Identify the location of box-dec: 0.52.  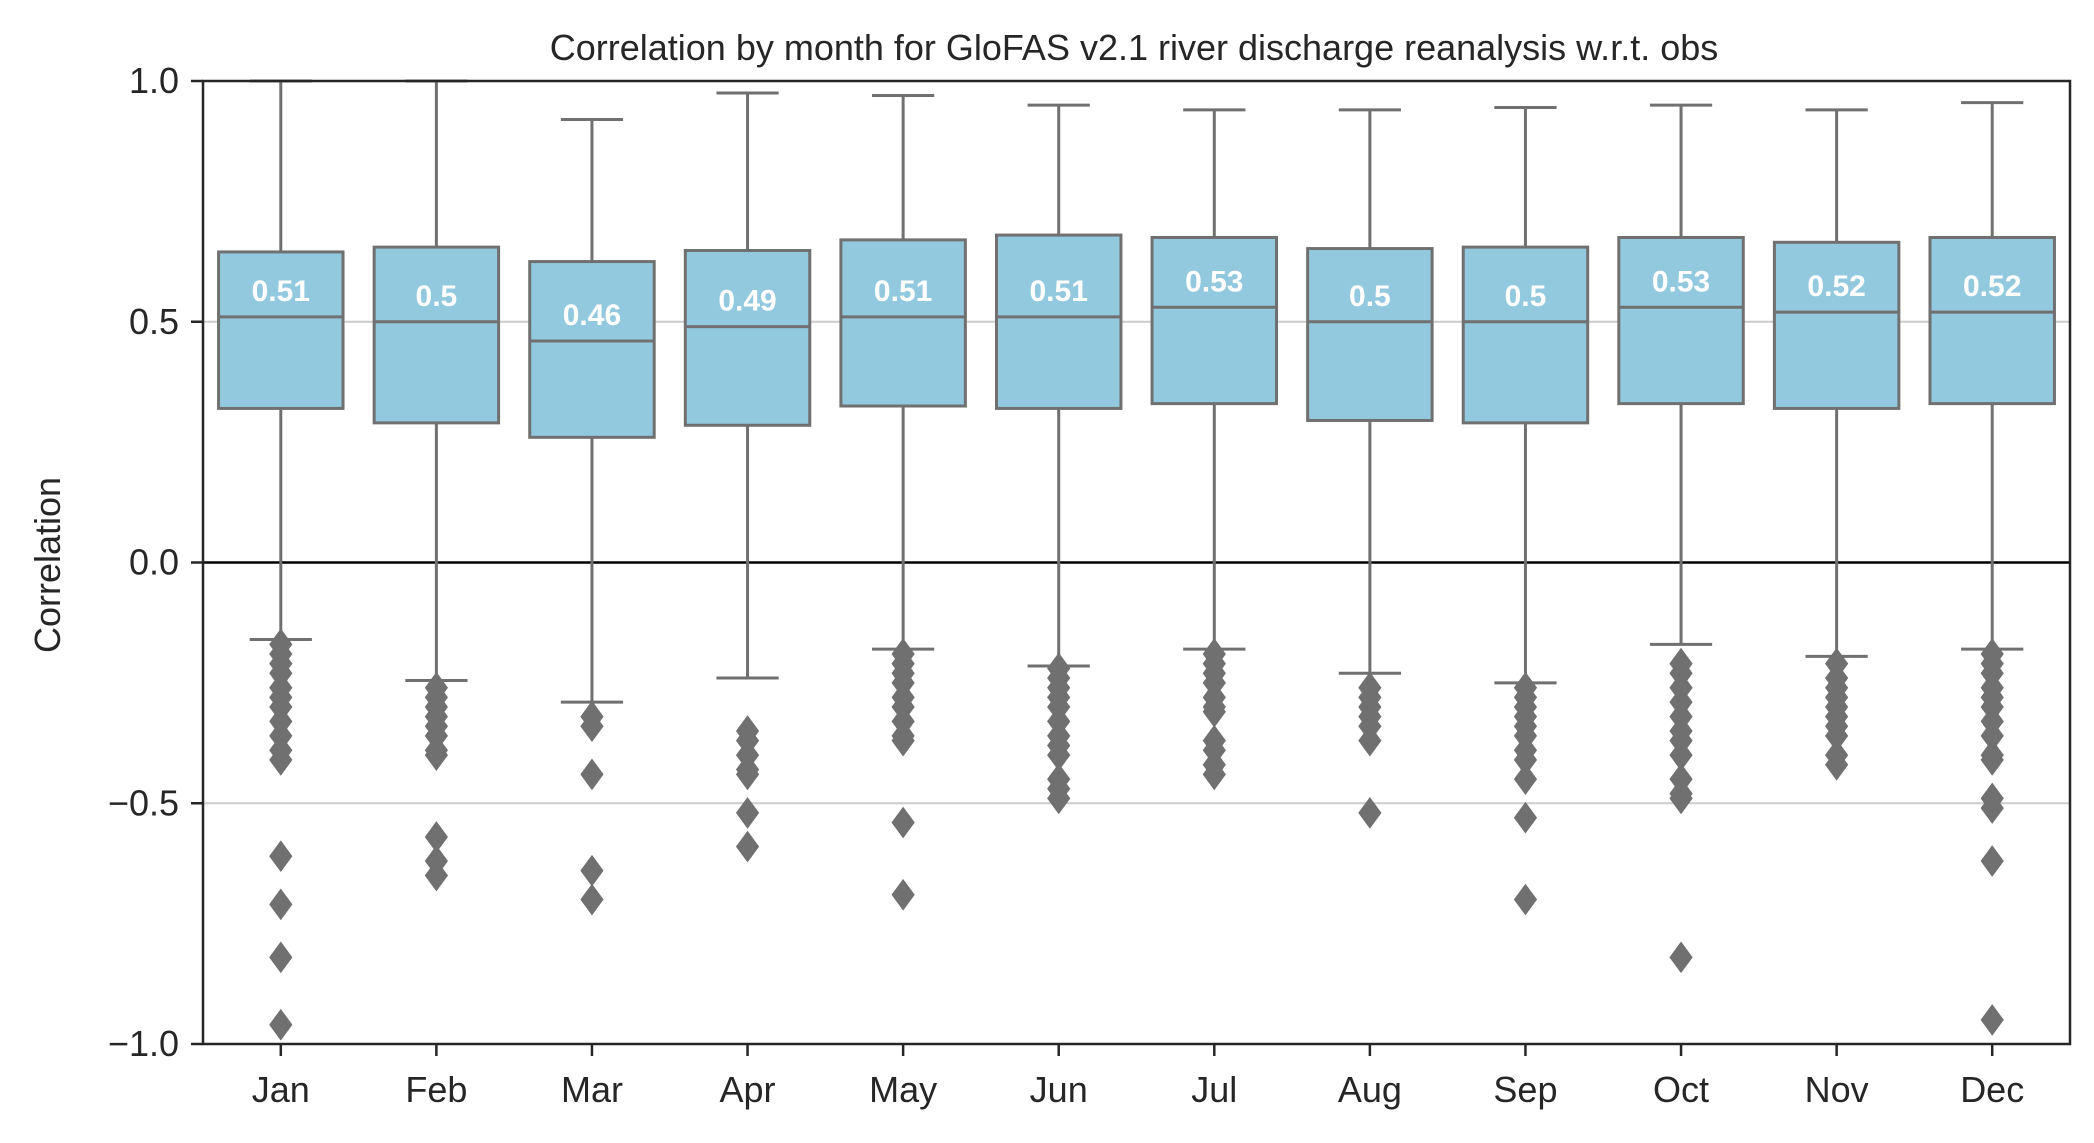
(1992, 568).